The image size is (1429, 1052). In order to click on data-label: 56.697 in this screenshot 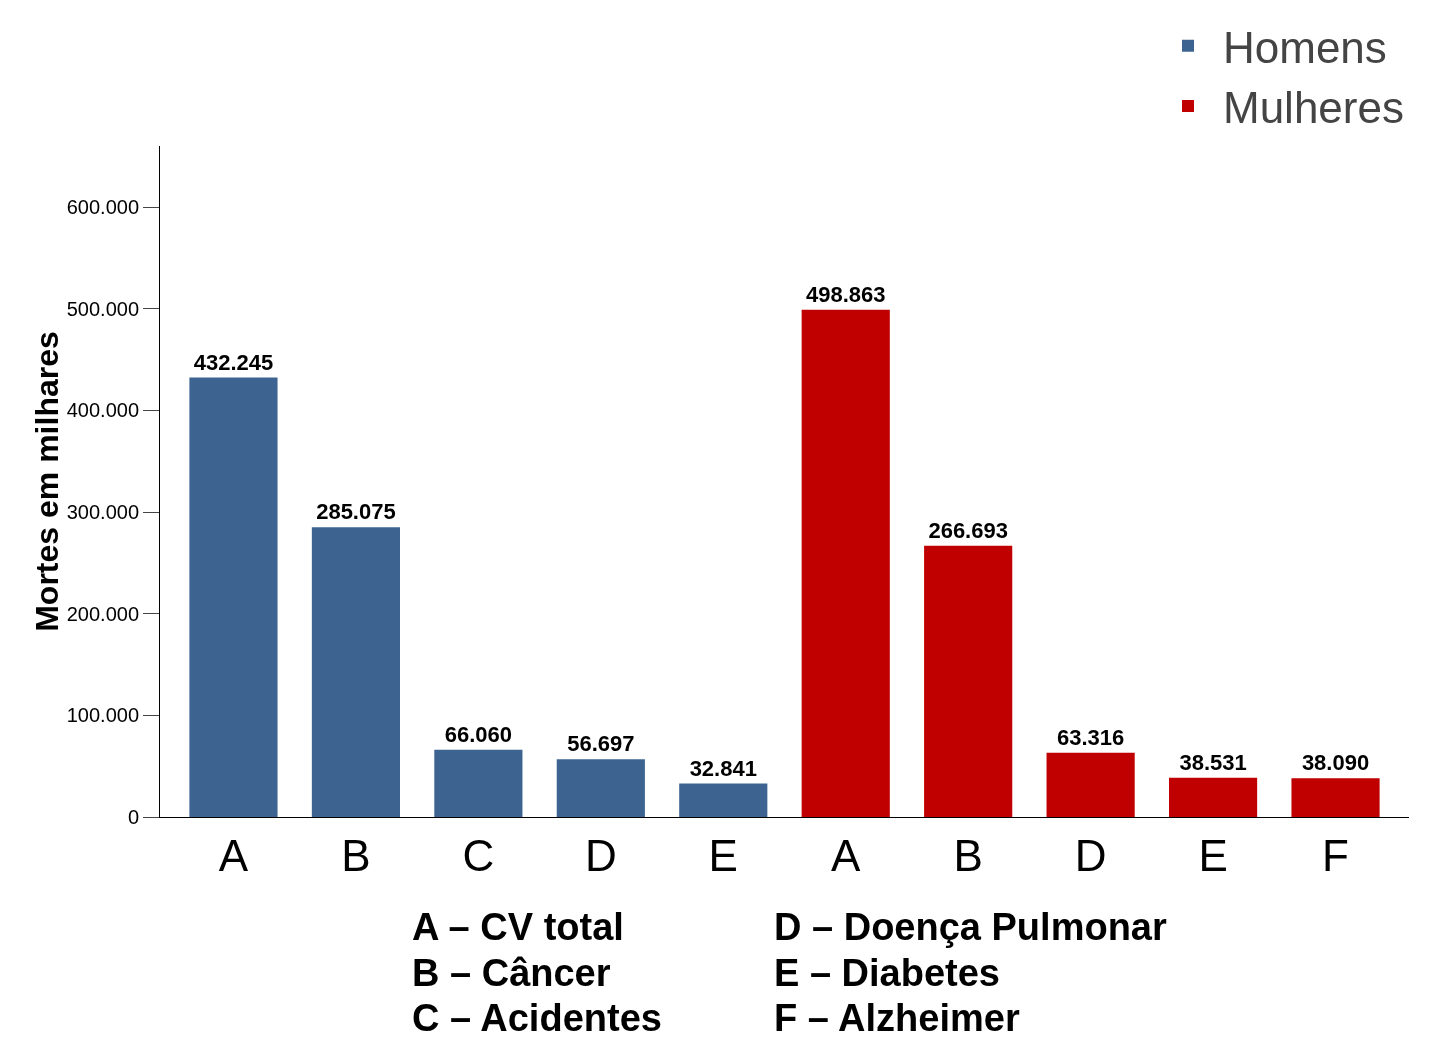, I will do `click(601, 744)`.